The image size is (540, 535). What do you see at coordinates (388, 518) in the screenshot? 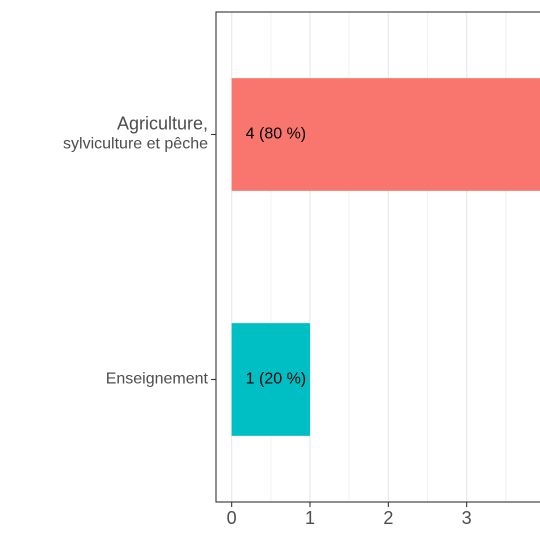
I see `x-tick-label: 2` at bounding box center [388, 518].